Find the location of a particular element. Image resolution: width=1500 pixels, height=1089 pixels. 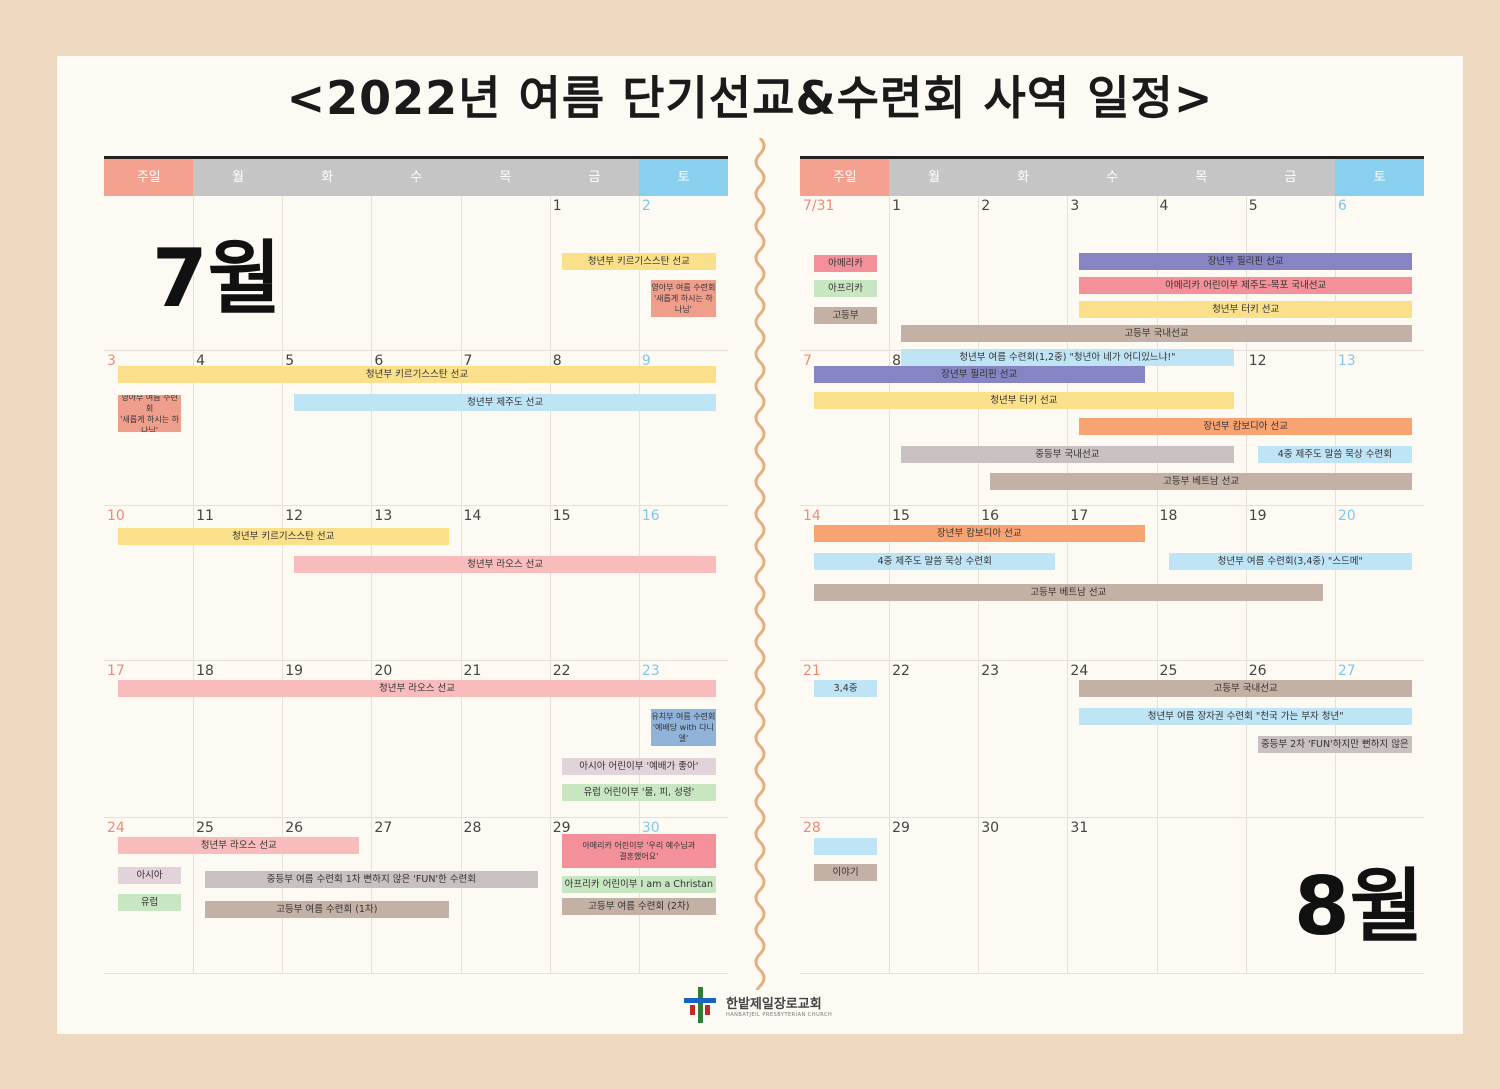

event-bar: 고등부 is located at coordinates (846, 315).